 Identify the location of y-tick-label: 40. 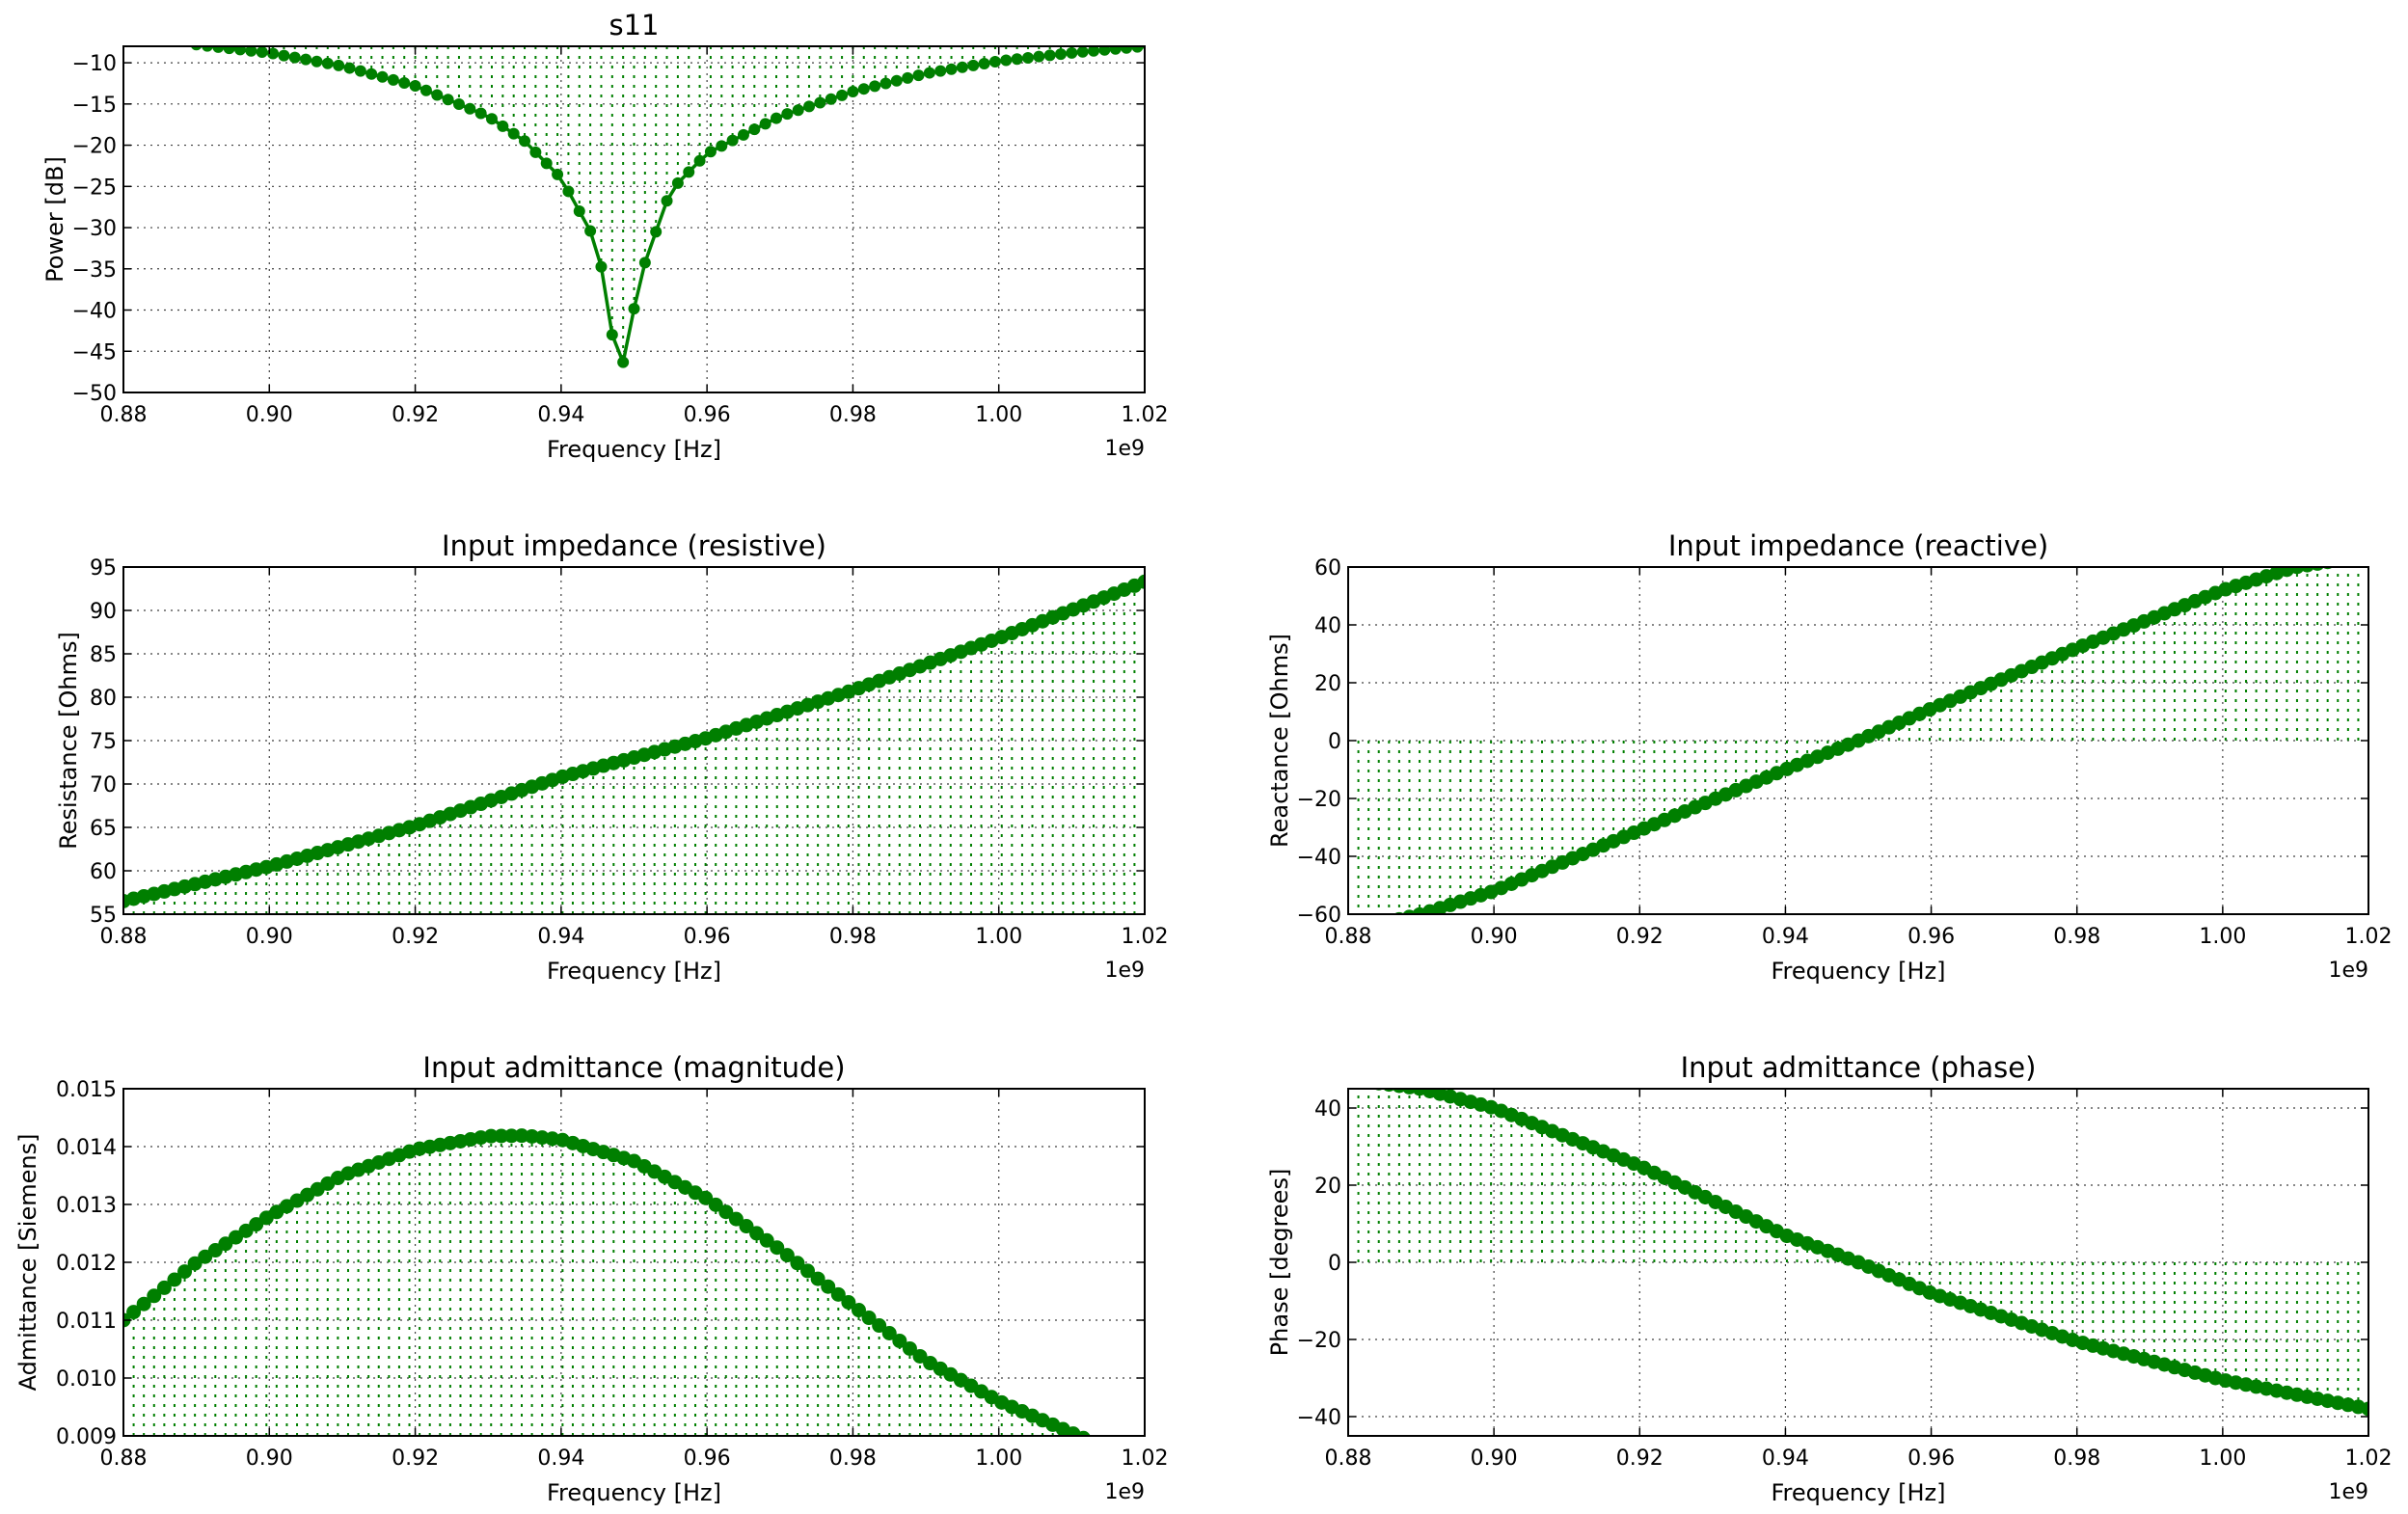
(1327, 626).